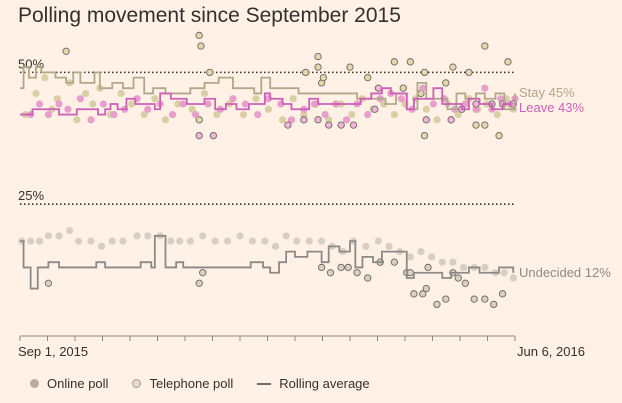  I want to click on rolling-average-line-icon, so click(264, 383).